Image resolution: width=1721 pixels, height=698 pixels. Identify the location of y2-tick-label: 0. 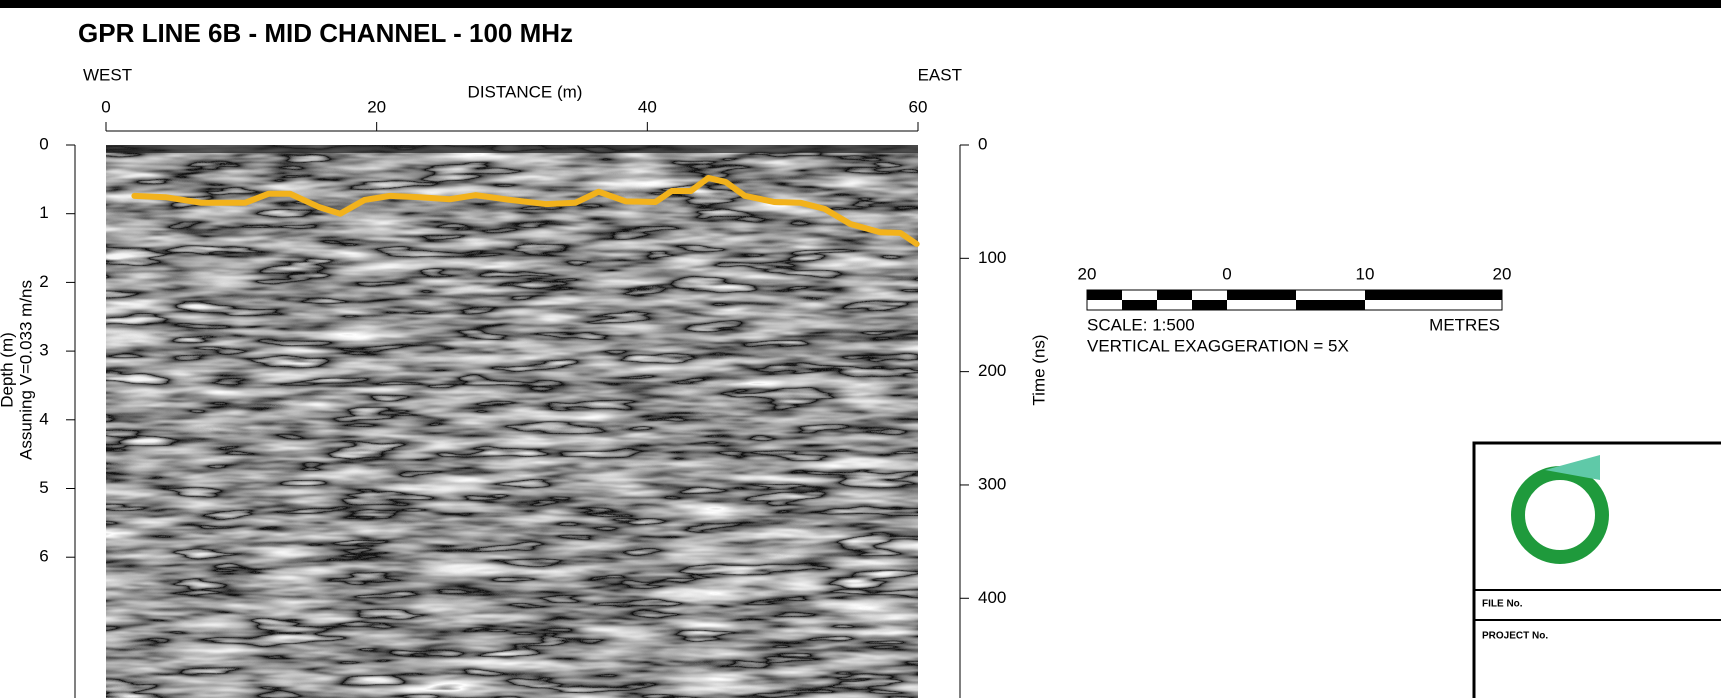
(982, 143).